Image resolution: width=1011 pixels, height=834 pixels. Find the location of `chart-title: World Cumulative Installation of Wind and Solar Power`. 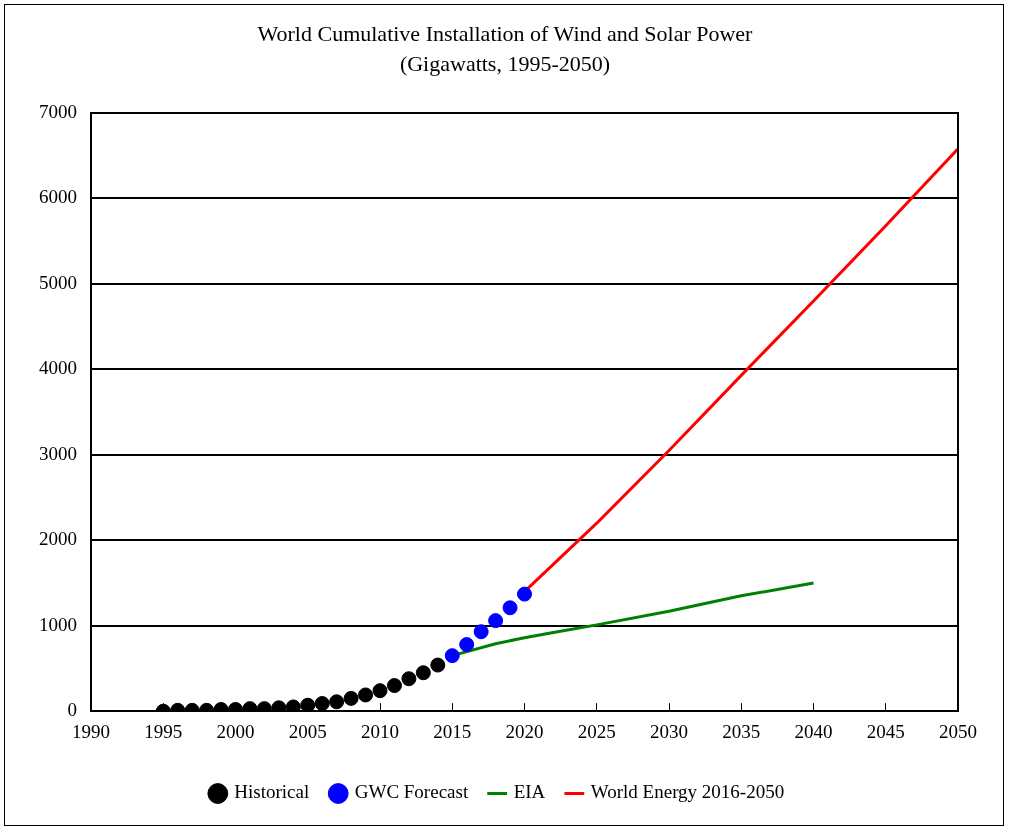

chart-title: World Cumulative Installation of Wind and Solar Power is located at coordinates (505, 34).